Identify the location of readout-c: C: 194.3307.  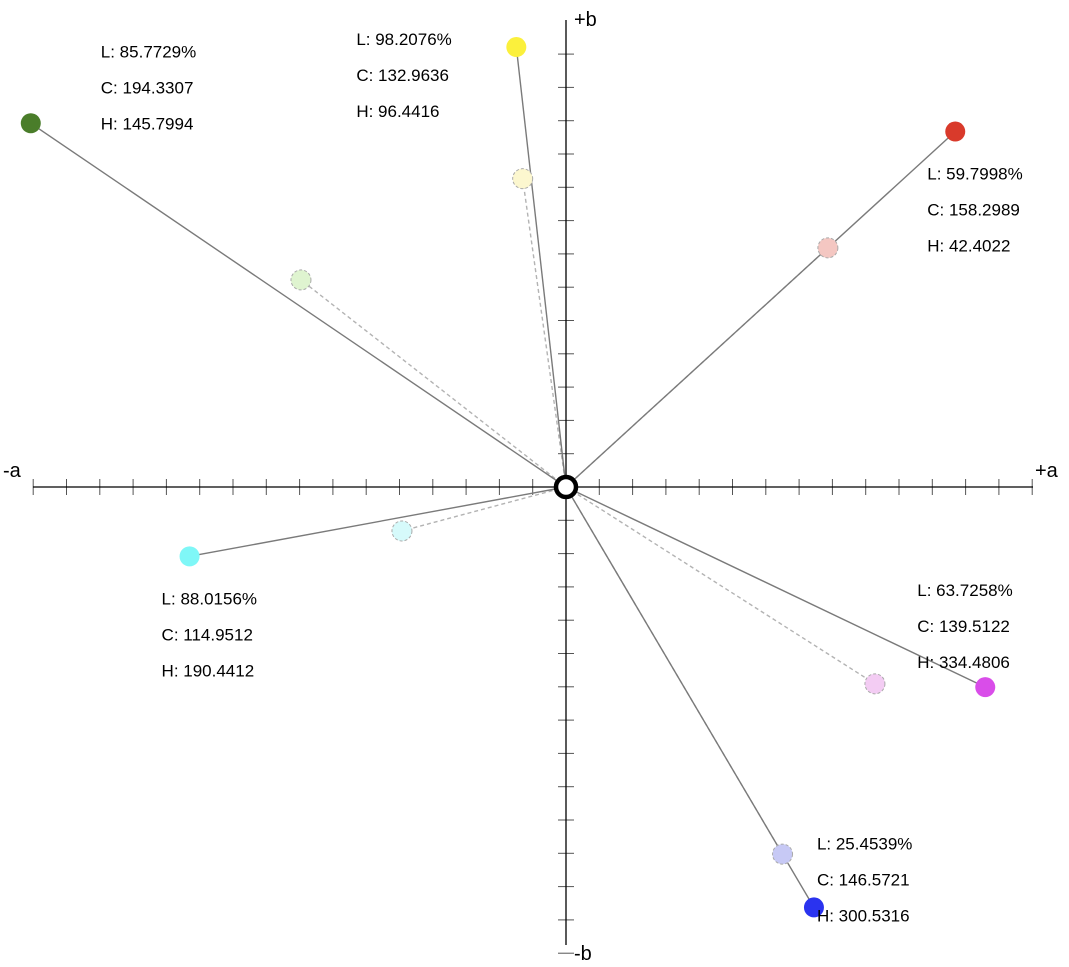
(147, 87).